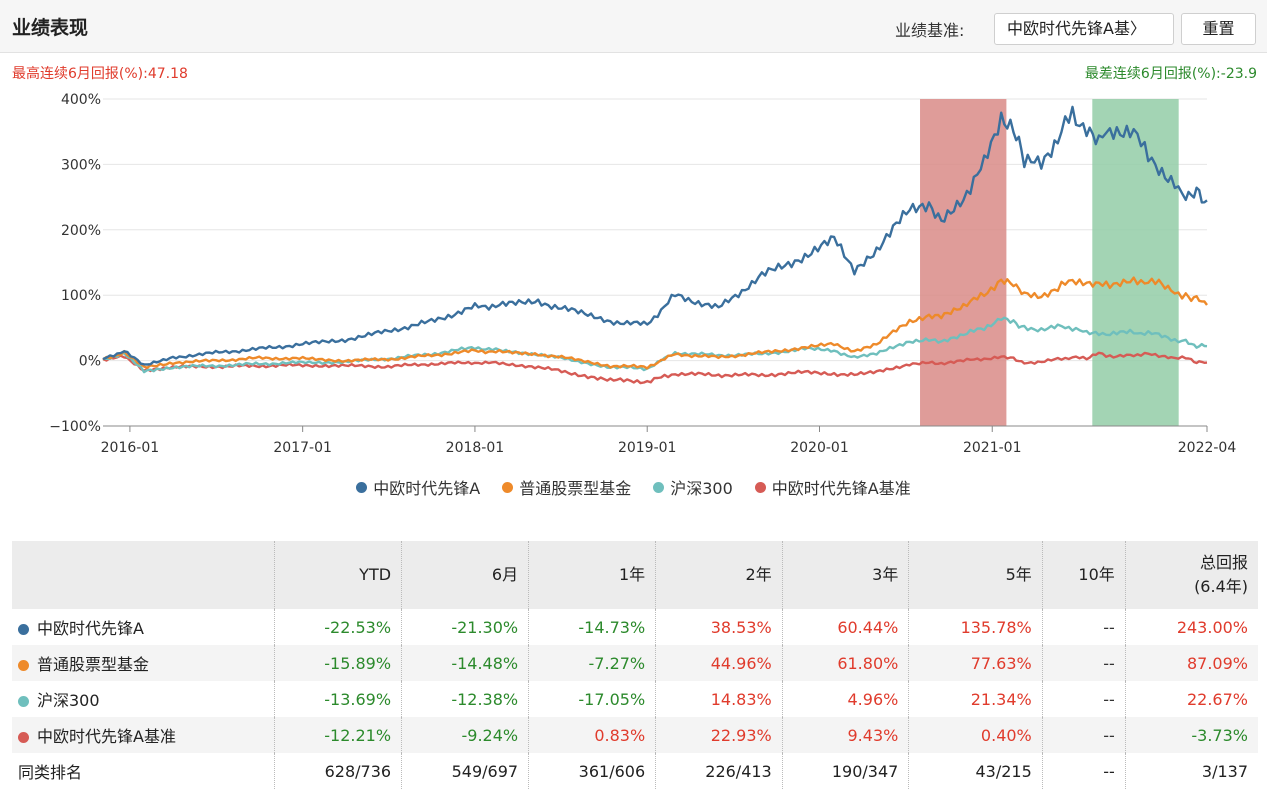  Describe the element at coordinates (1223, 562) in the screenshot. I see `table-header-total-label: 总回报` at that location.